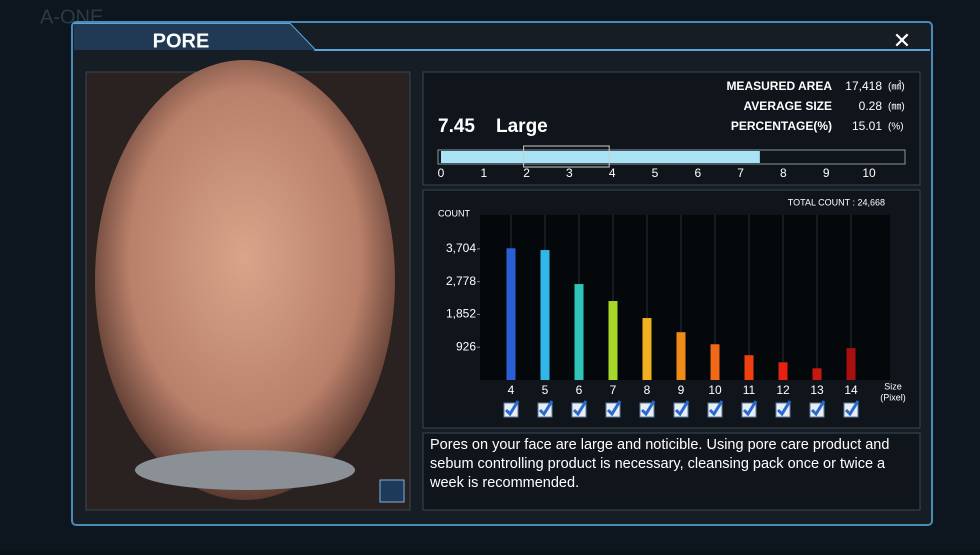 Image resolution: width=980 pixels, height=555 pixels. I want to click on scale-tick-label: 4, so click(612, 173).